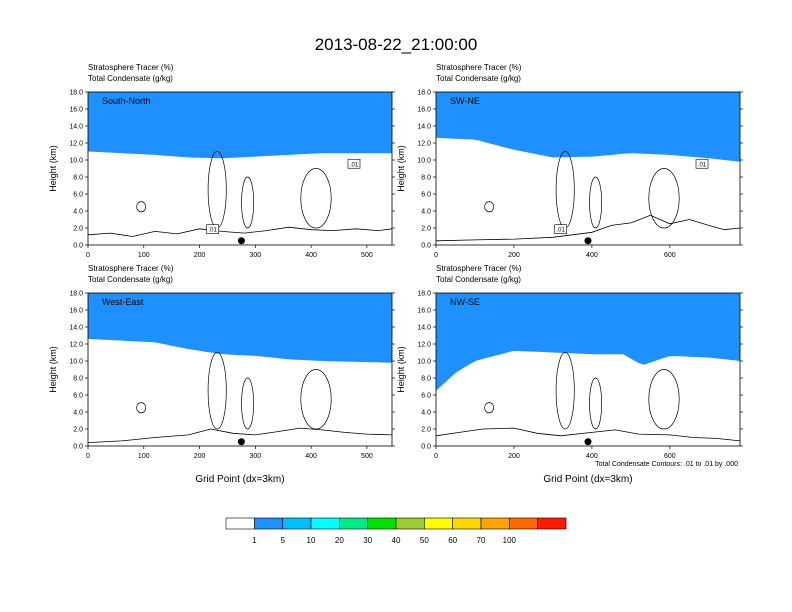  I want to click on colorbar-label: 50, so click(424, 540).